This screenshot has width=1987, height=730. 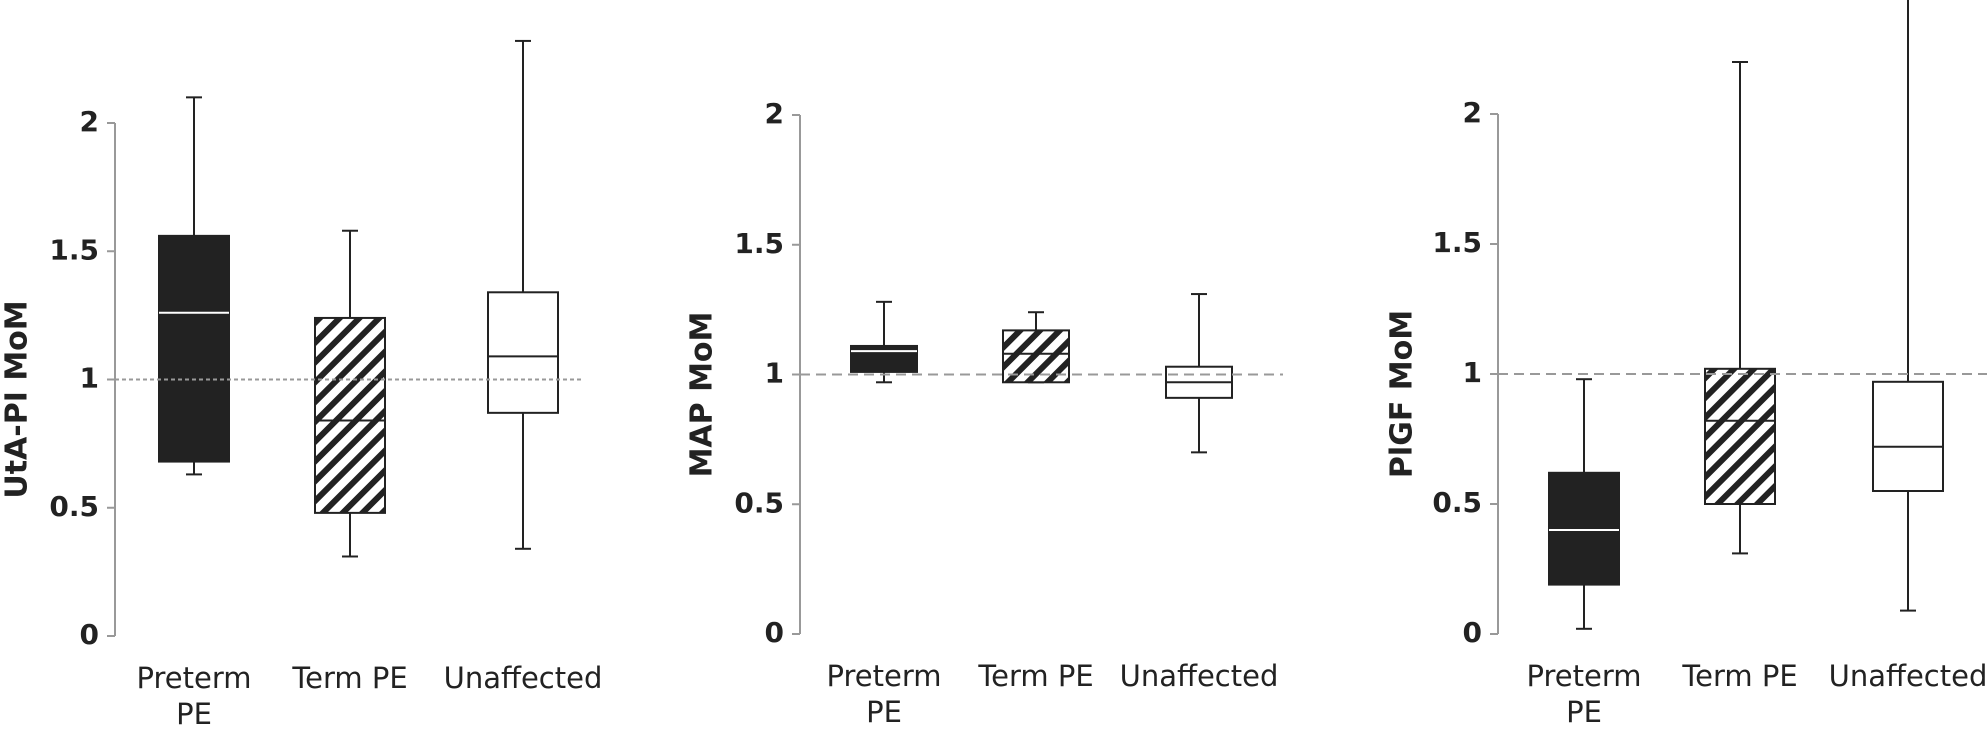 What do you see at coordinates (17, 399) in the screenshot?
I see `y-axis-label: UtA-PI MoM` at bounding box center [17, 399].